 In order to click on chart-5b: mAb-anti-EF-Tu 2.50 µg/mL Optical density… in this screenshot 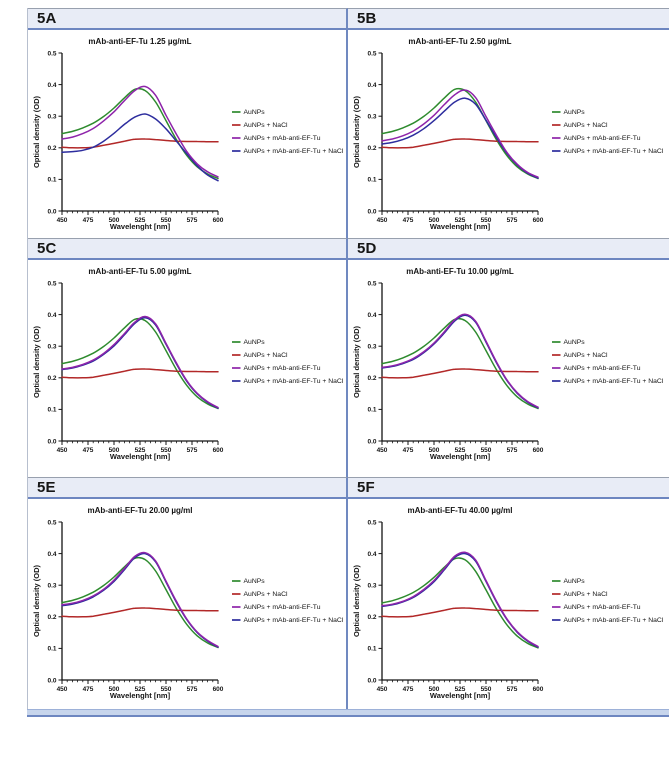, I will do `click(508, 134)`.